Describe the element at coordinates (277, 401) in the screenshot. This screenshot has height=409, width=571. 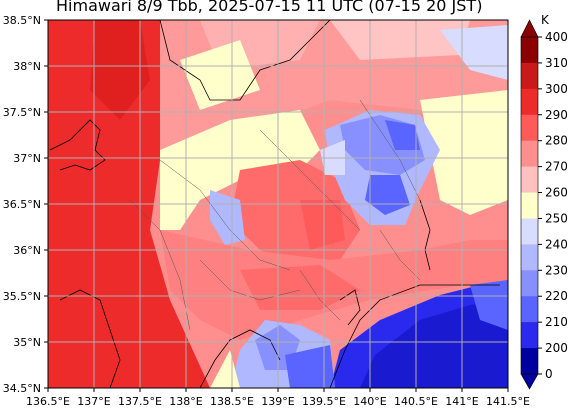
I see `x-tick-label: 139°E` at that location.